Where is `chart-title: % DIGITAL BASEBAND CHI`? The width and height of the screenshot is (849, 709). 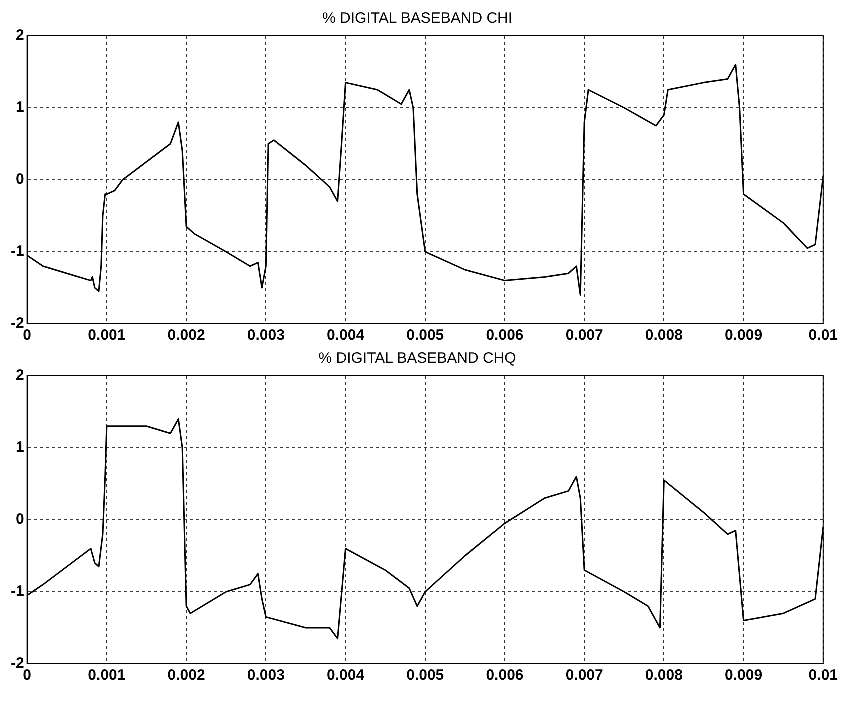
chart-title: % DIGITAL BASEBAND CHI is located at coordinates (417, 19).